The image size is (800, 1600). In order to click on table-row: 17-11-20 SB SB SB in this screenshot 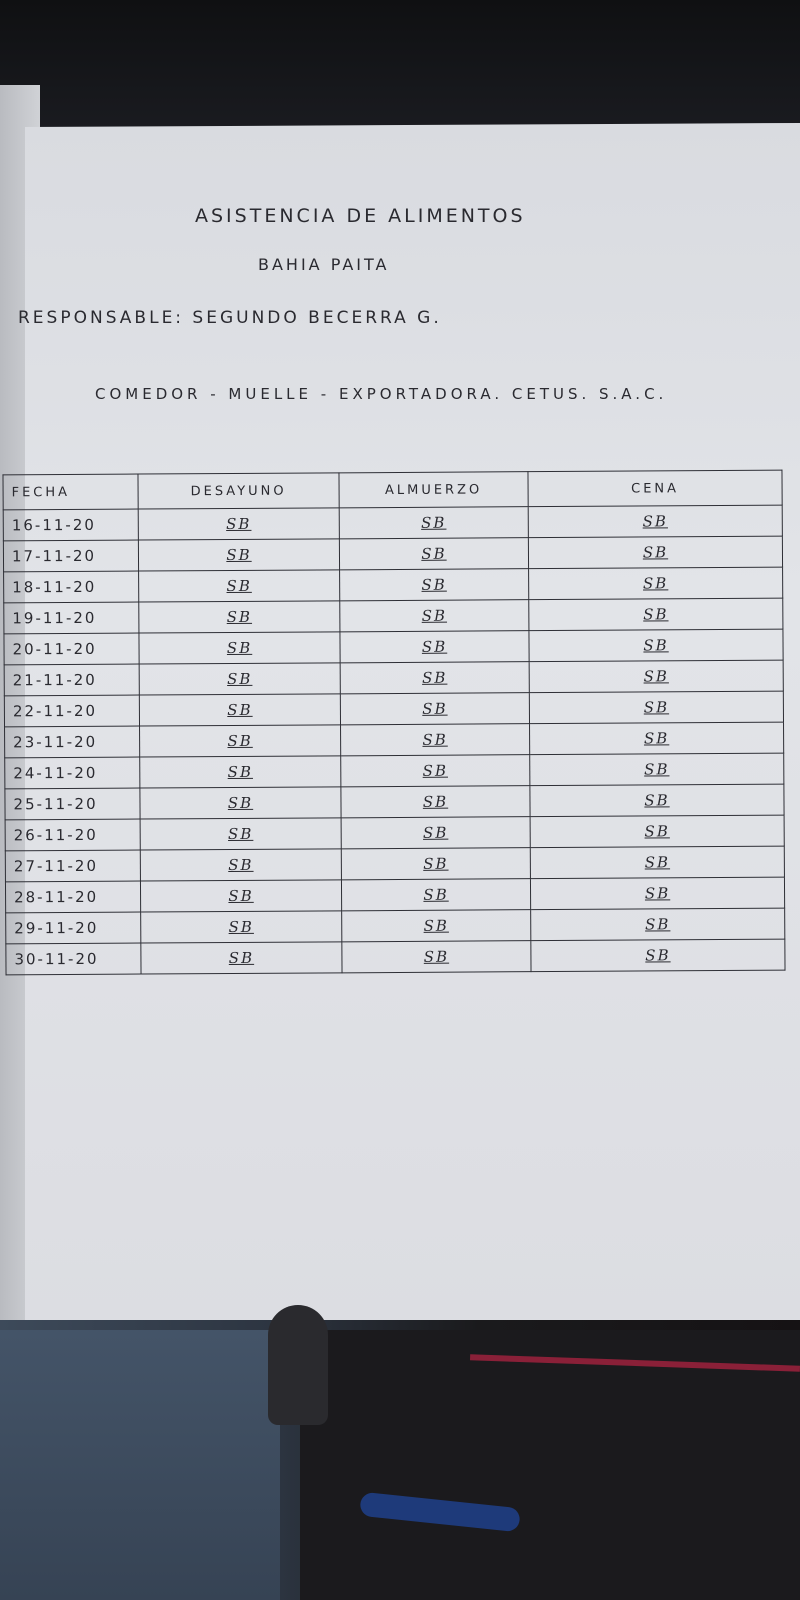, I will do `click(393, 554)`.